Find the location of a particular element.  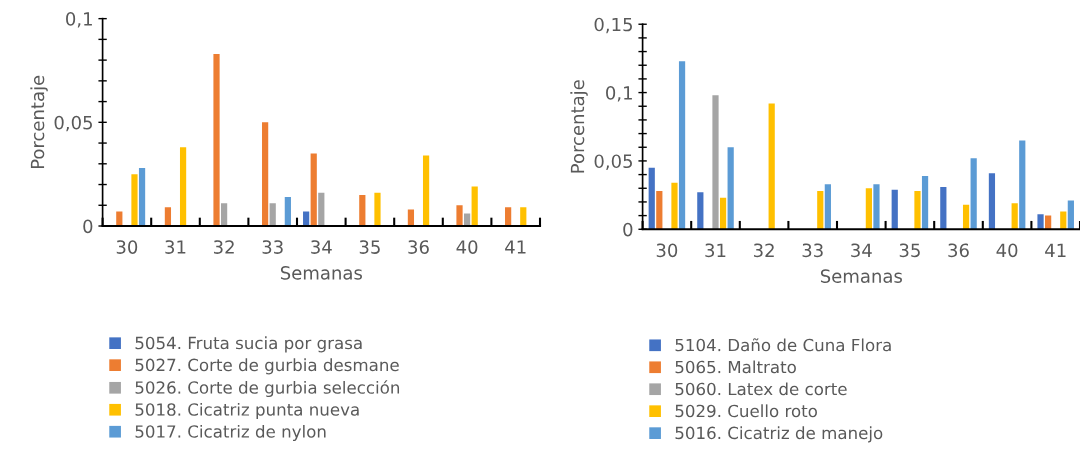

legend-label: 5018. Cicatriz punta nueva is located at coordinates (247, 411).